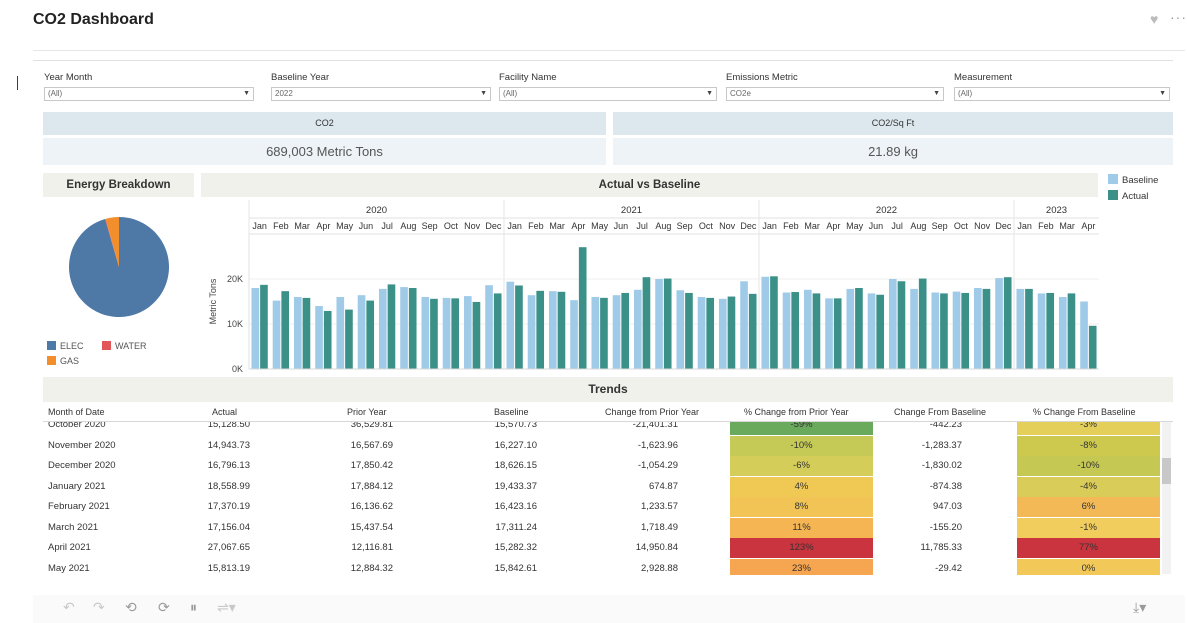  Describe the element at coordinates (381, 86) in the screenshot. I see `filter-baseline-year: Baseline Year 2022 ▼` at that location.